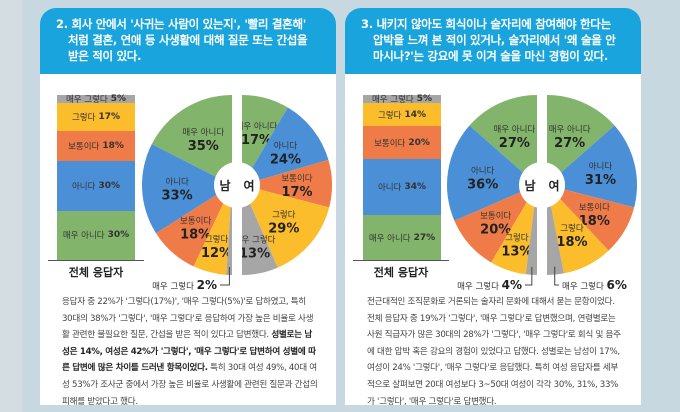 The height and width of the screenshot is (412, 680). I want to click on slice-value: 24%, so click(285, 159).